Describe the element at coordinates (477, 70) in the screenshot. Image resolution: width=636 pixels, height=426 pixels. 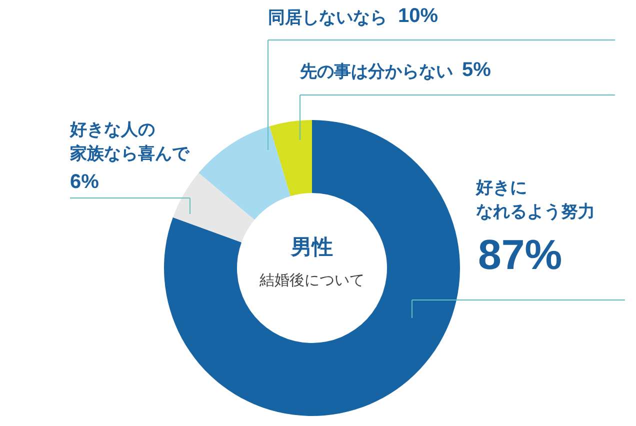
I see `data-label: 5%` at that location.